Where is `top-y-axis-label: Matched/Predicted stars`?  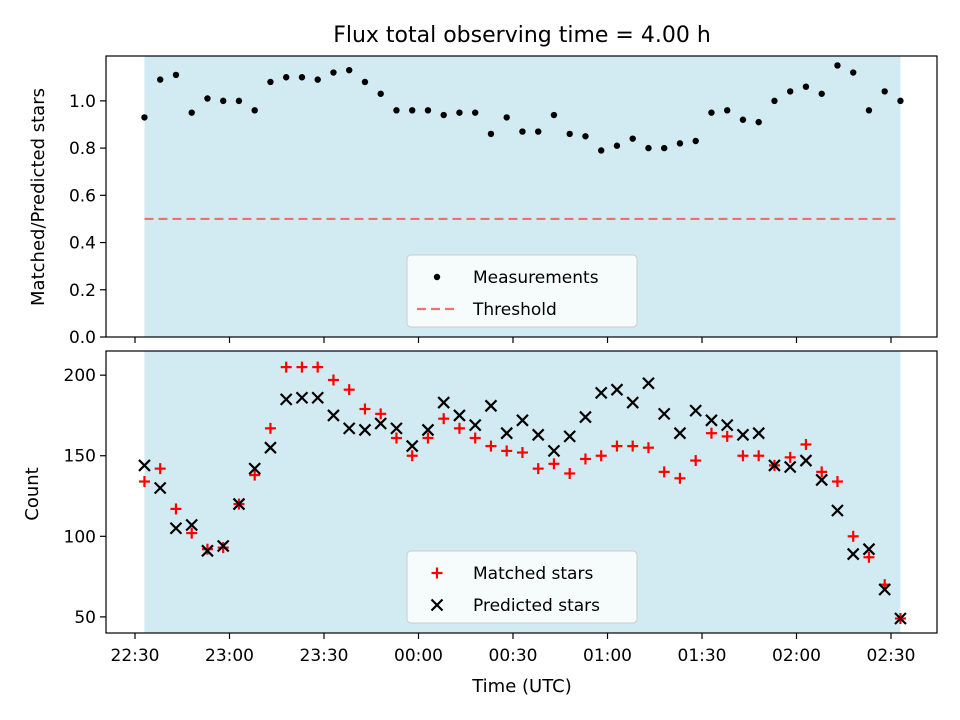
top-y-axis-label: Matched/Predicted stars is located at coordinates (38, 197).